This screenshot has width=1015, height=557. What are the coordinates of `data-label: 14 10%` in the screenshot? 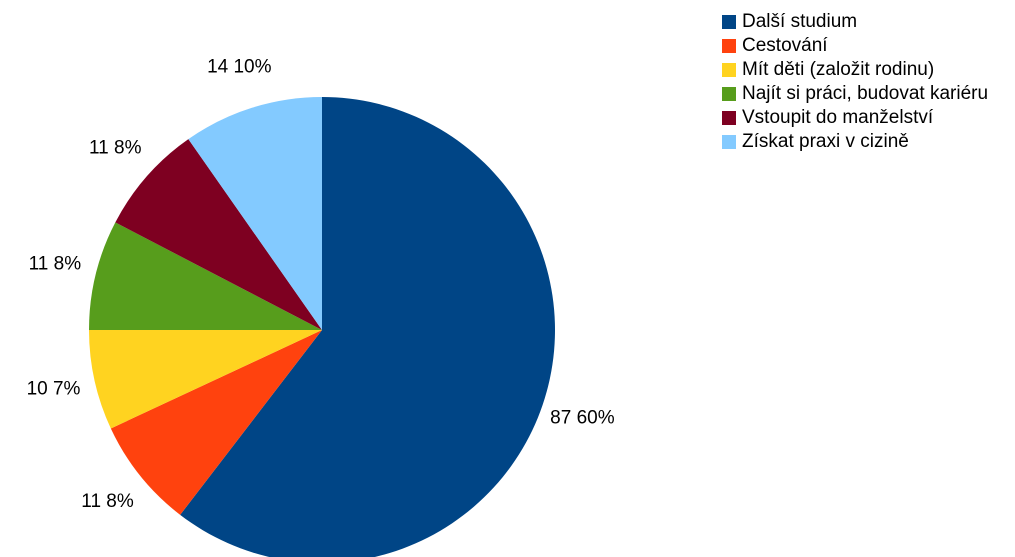 It's located at (239, 67).